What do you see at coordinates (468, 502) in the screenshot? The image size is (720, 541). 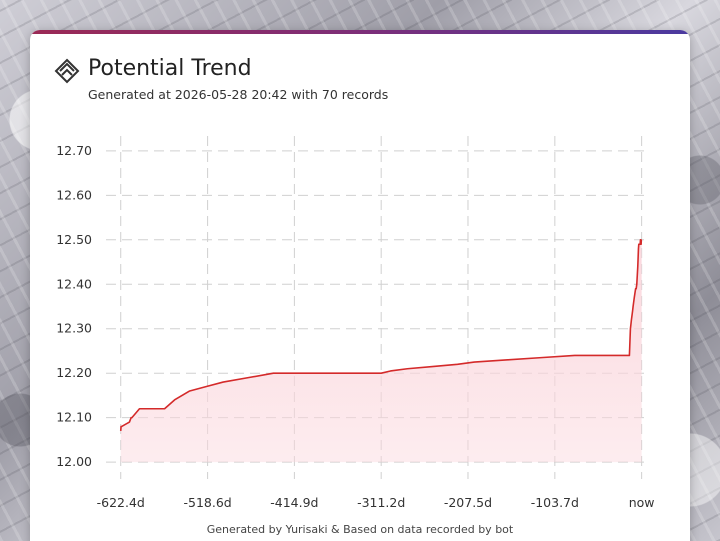 I see `x-tick-label: -207.5d` at bounding box center [468, 502].